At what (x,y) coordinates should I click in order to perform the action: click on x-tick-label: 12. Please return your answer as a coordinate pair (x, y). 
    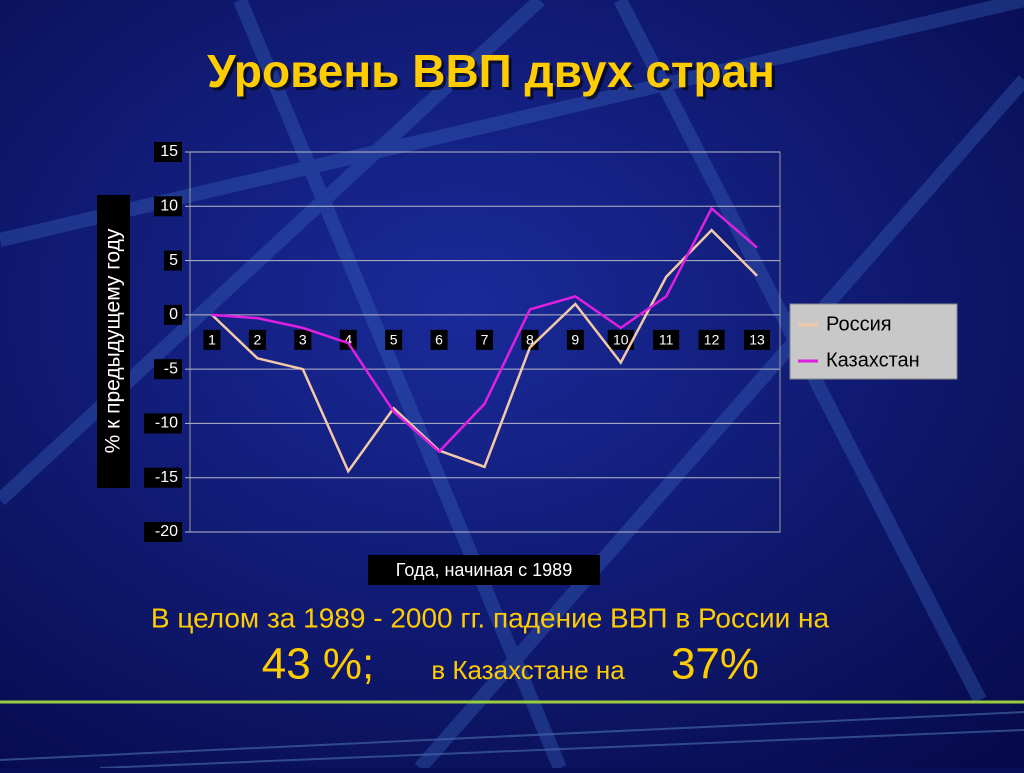
    Looking at the image, I should click on (712, 340).